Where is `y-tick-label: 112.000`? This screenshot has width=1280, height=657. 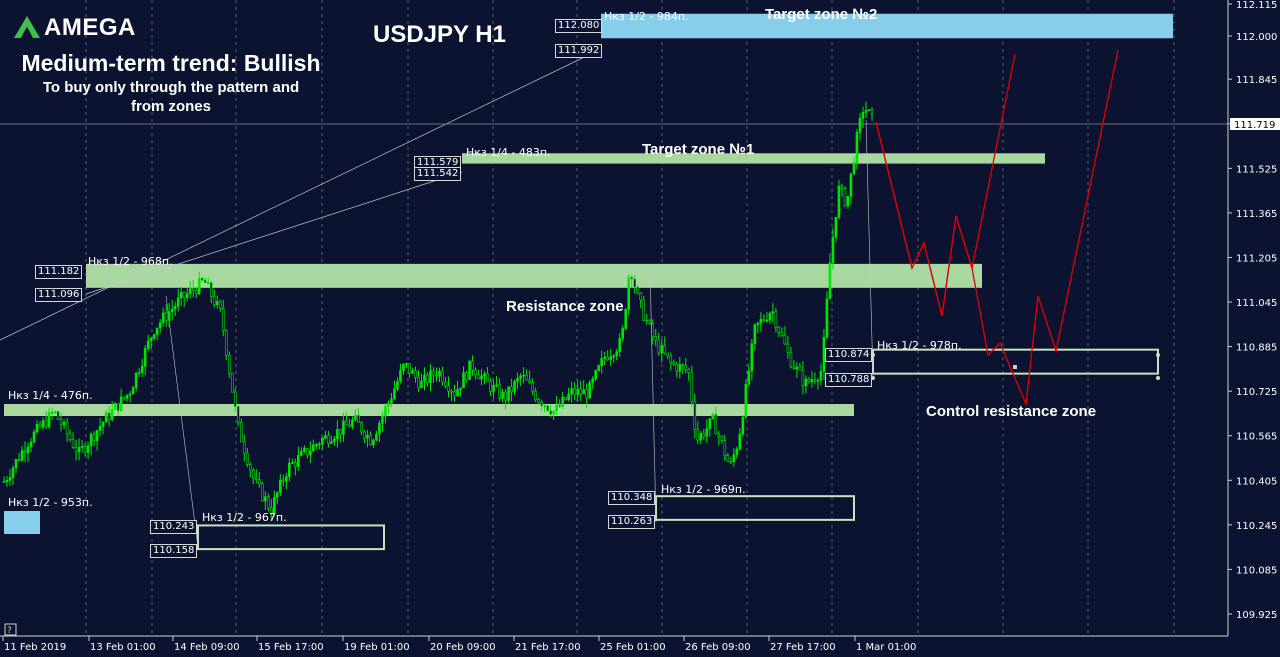 y-tick-label: 112.000 is located at coordinates (1256, 37).